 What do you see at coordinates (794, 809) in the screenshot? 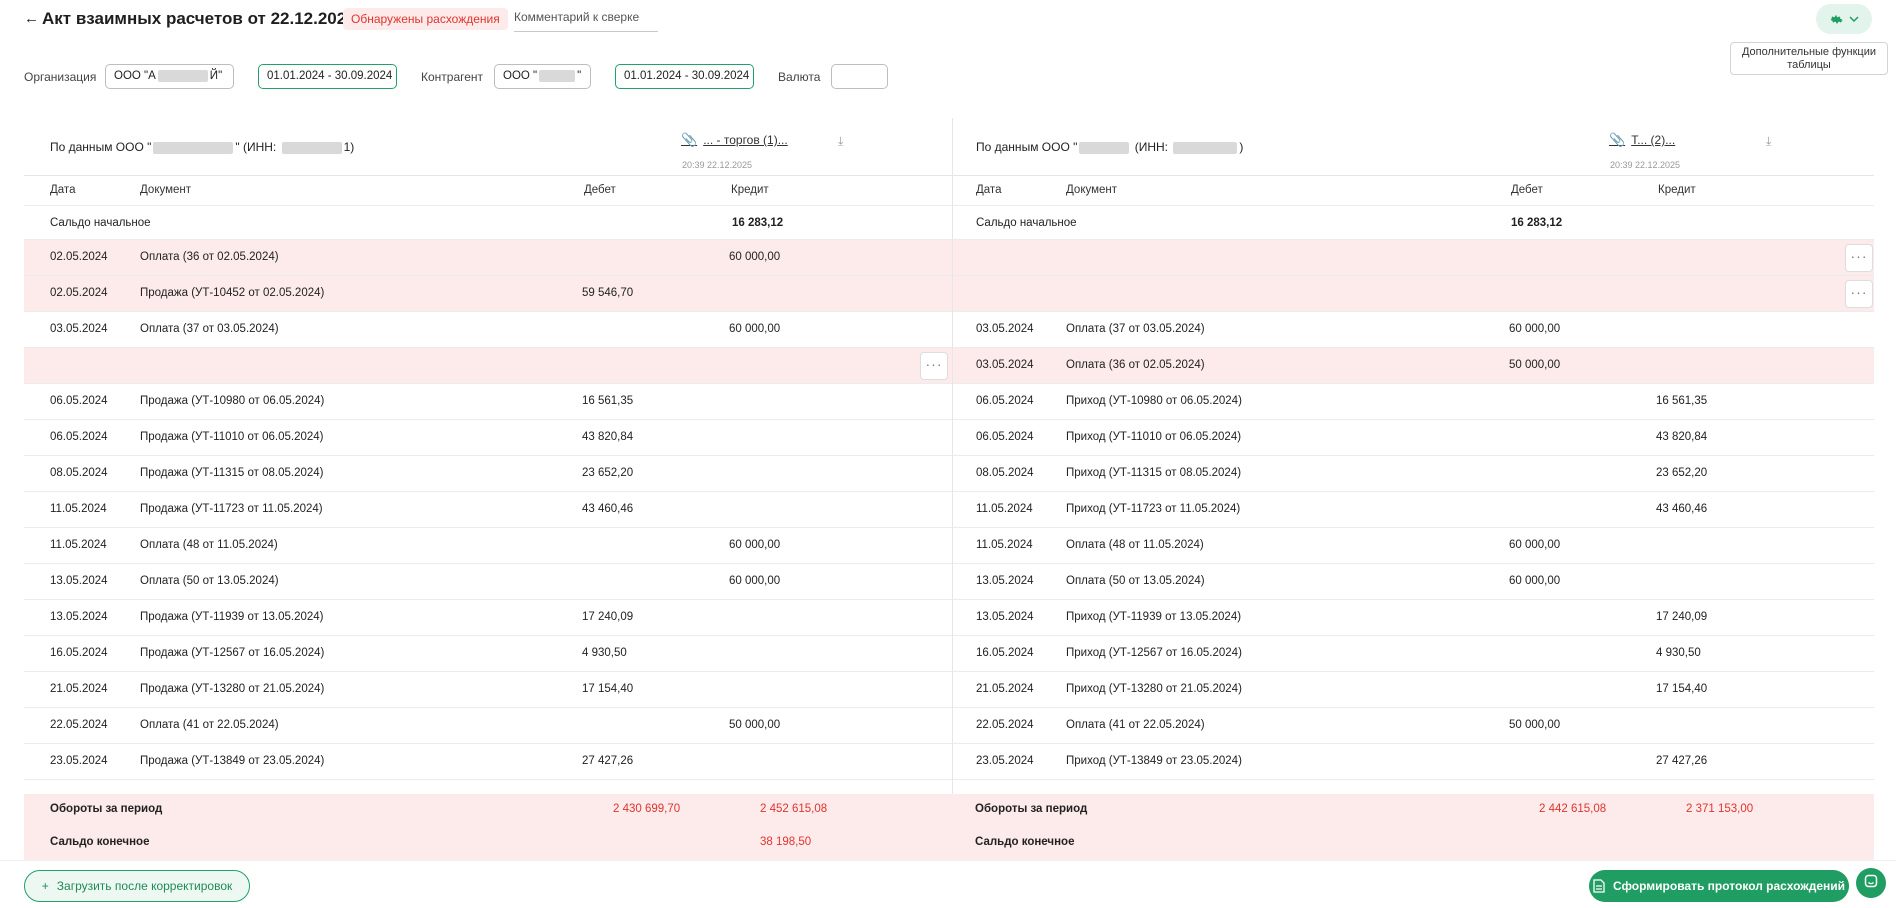
I see `turnover-left-credit: 2 452 615,08` at bounding box center [794, 809].